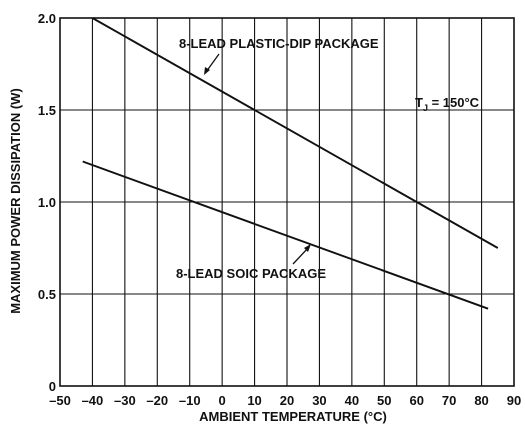 The height and width of the screenshot is (428, 525). I want to click on y-tick-labels: 0 0.5 1.0 1.5 2.0, so click(47, 202).